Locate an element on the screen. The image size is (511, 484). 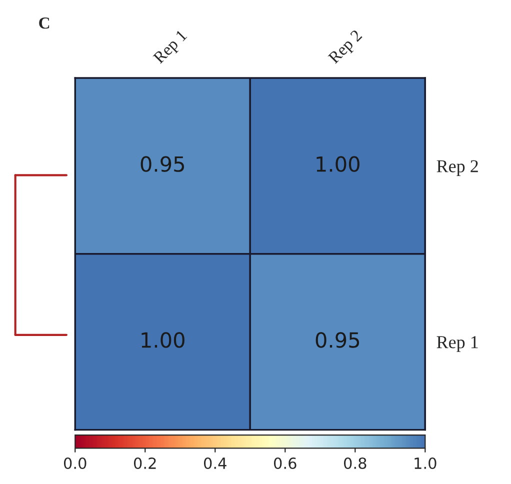
color-bar-label: 0.2 is located at coordinates (145, 463).